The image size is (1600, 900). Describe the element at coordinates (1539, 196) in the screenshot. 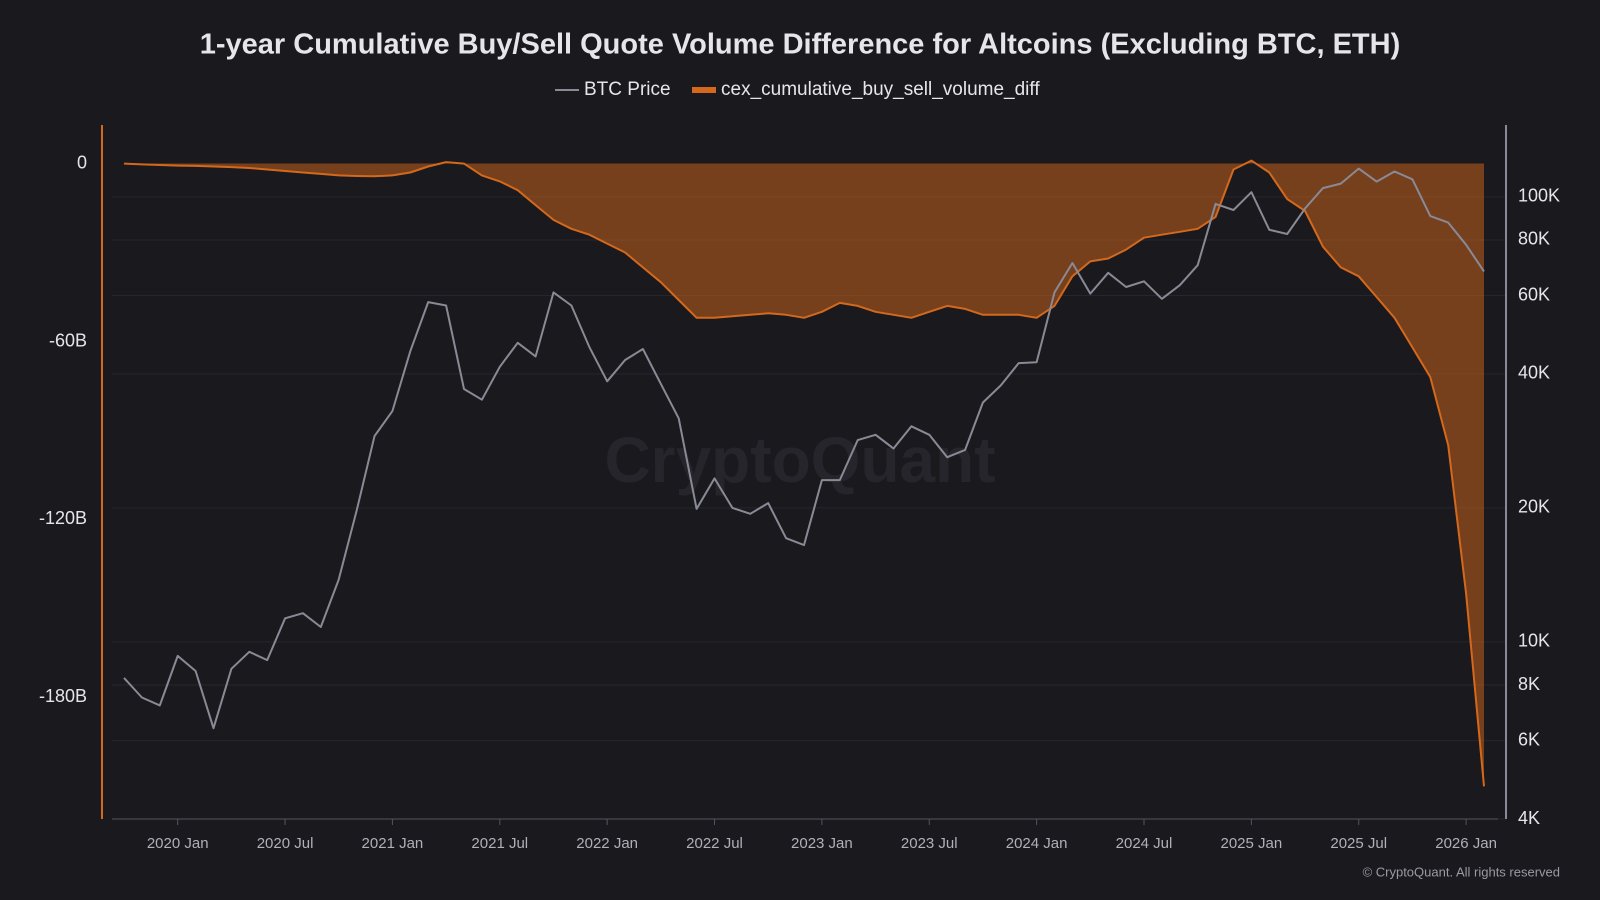

I see `y2-tick-label: 100K` at that location.